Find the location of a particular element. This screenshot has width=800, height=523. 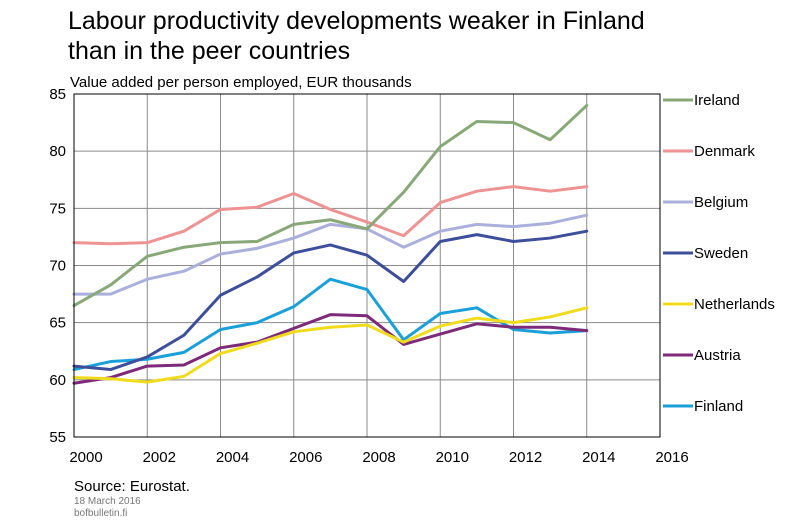

x-tick-label: 2012 is located at coordinates (525, 457).